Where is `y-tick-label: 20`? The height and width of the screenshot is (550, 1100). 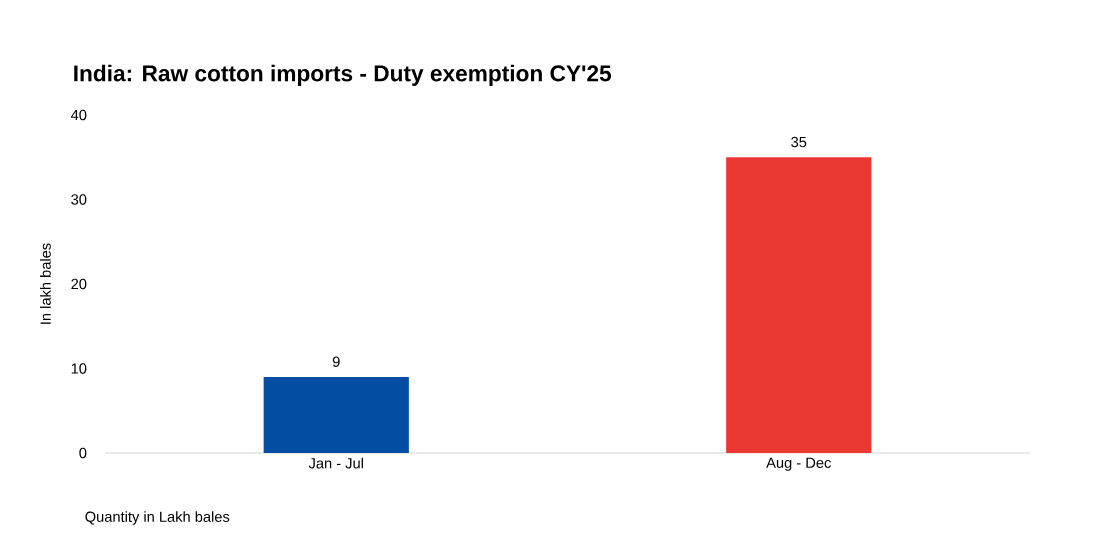 y-tick-label: 20 is located at coordinates (79, 284).